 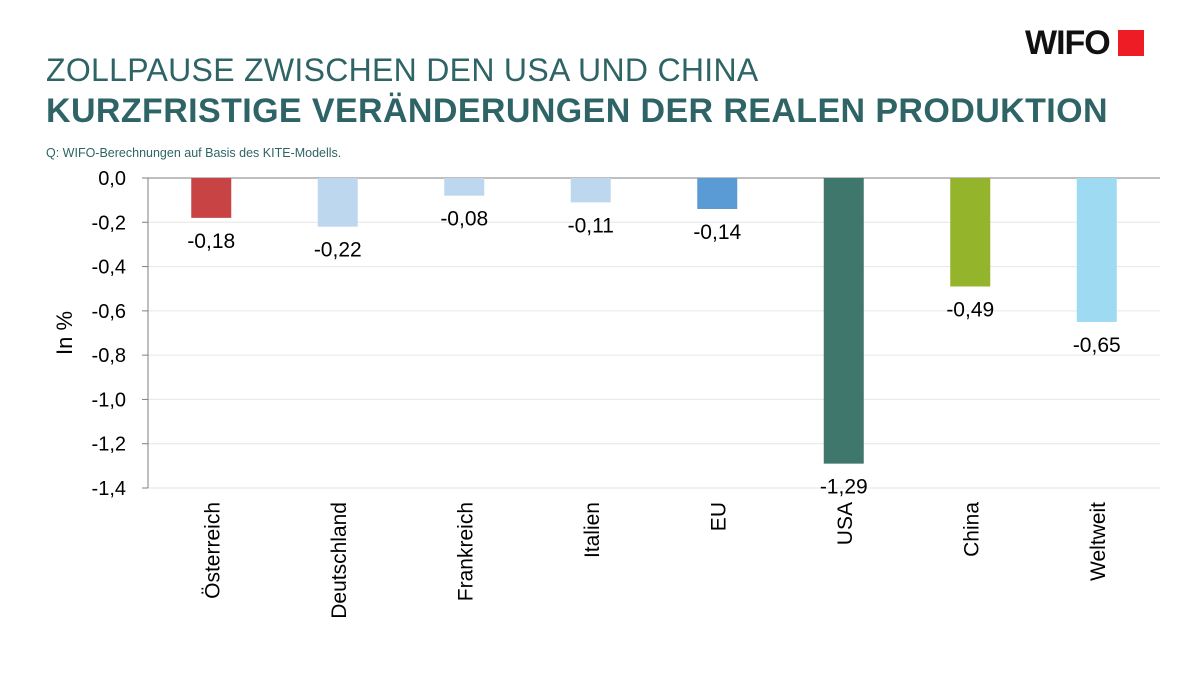 What do you see at coordinates (338, 250) in the screenshot?
I see `data-label: -0,22` at bounding box center [338, 250].